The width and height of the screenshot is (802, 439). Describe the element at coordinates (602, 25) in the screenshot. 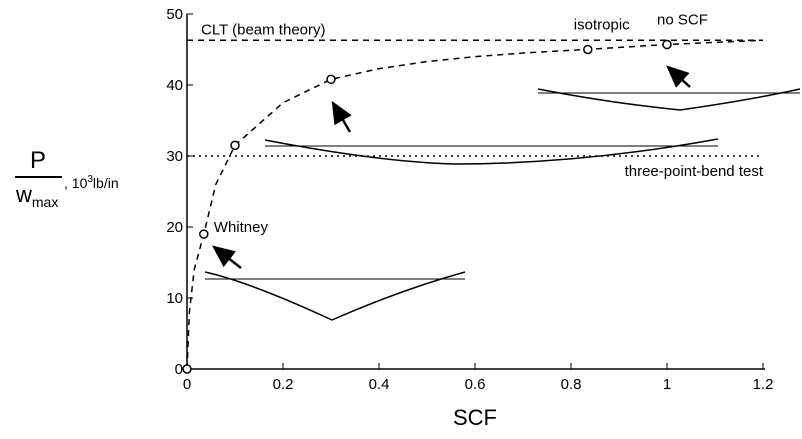

I see `point-label: isotropic` at that location.